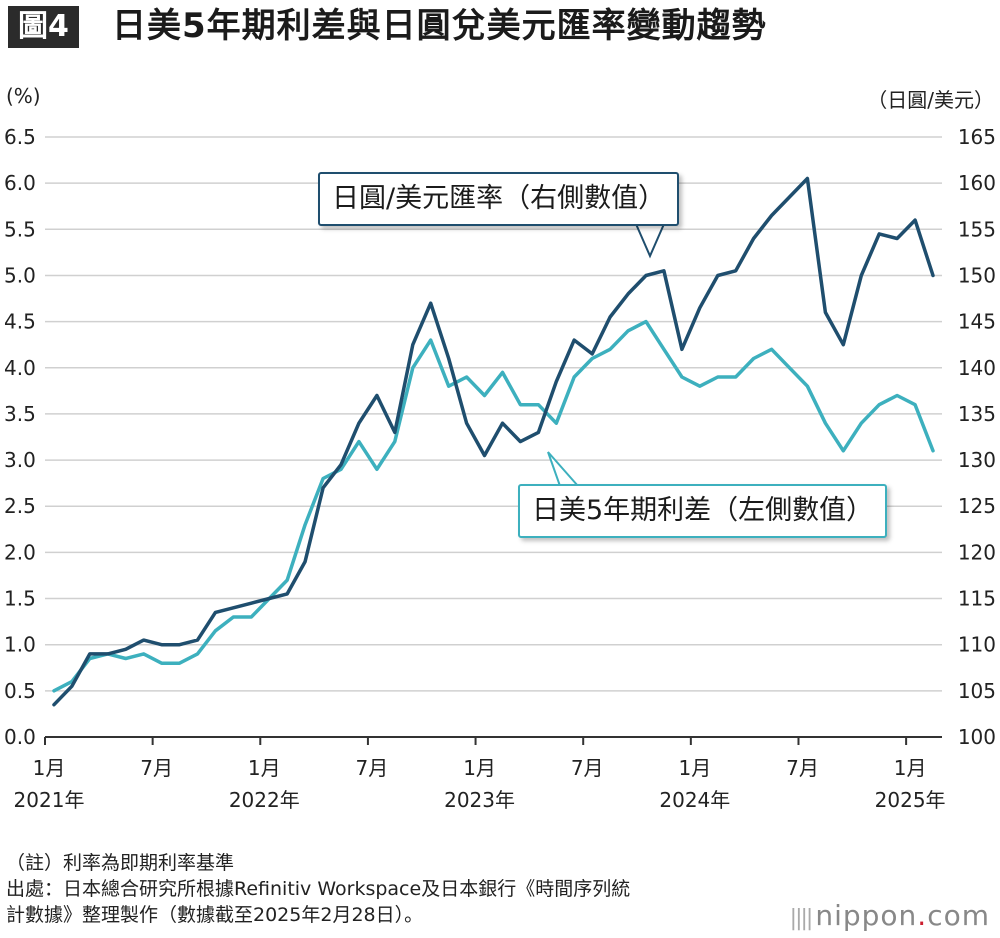  Describe the element at coordinates (977, 552) in the screenshot. I see `y-right-tick-label: 120` at that location.